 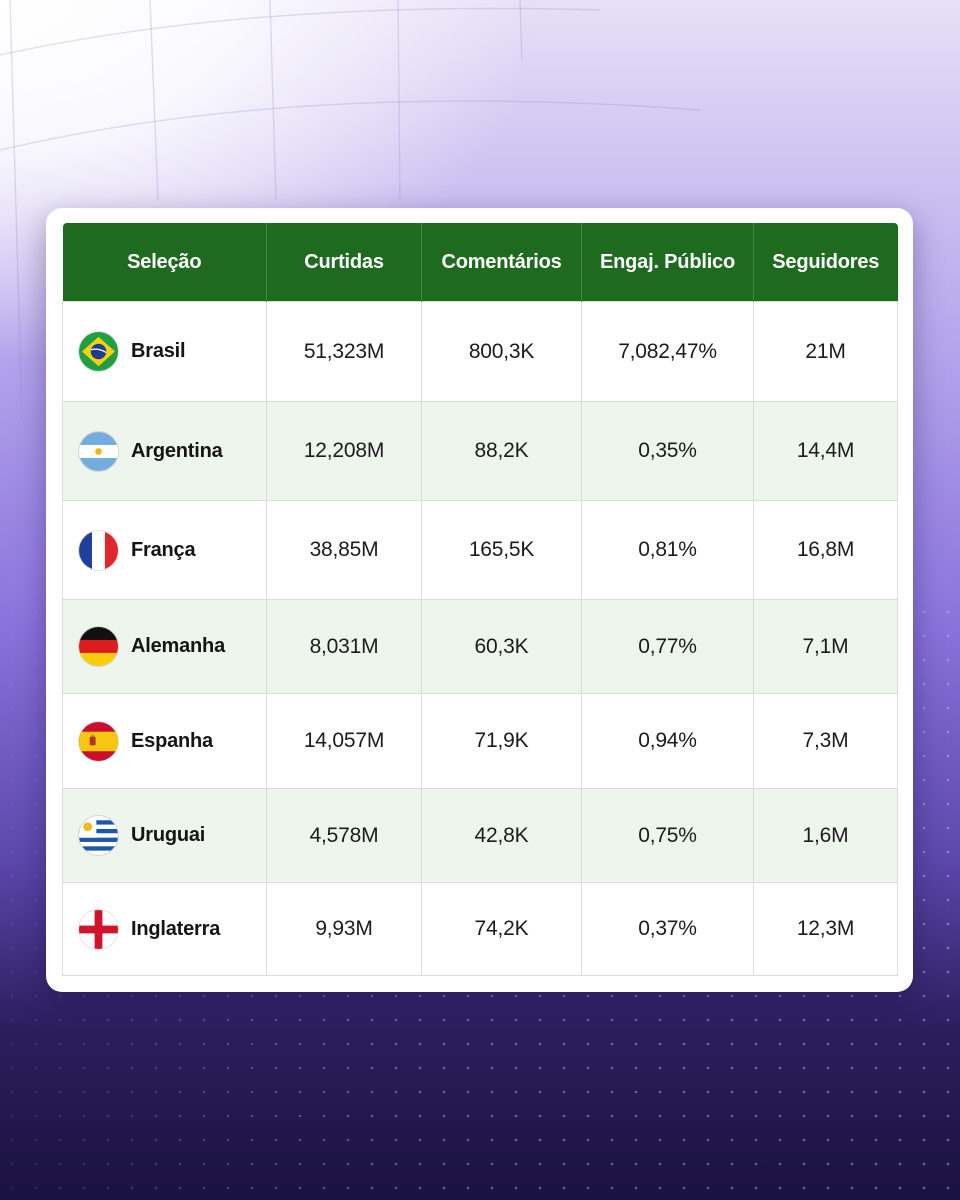 What do you see at coordinates (667, 646) in the screenshot?
I see `engajamento-cell: 0,77%` at bounding box center [667, 646].